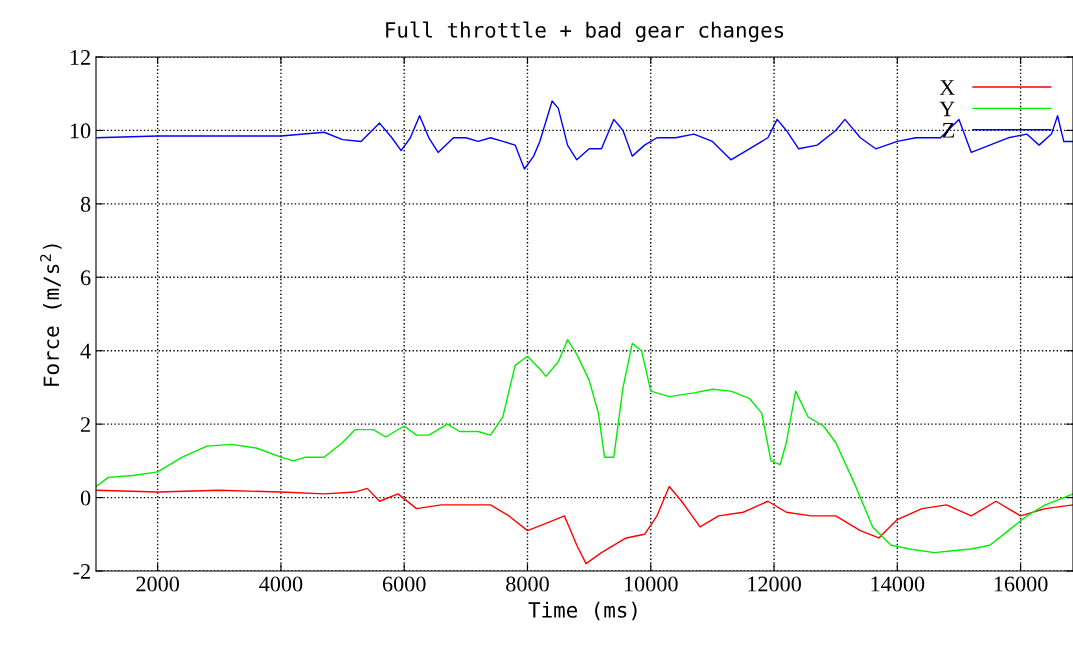 This screenshot has height=649, width=1073. What do you see at coordinates (85, 424) in the screenshot?
I see `y-tick-label: 2` at bounding box center [85, 424].